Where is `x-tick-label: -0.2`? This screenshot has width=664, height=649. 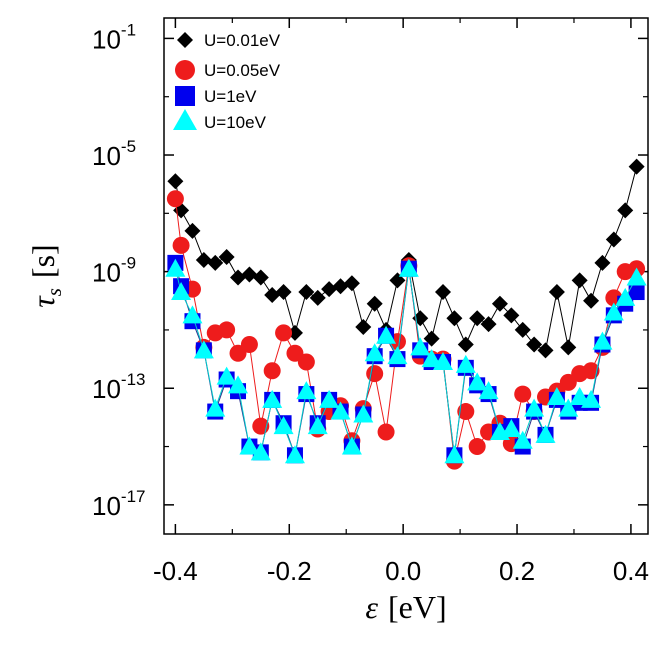
x-tick-label: -0.2 is located at coordinates (289, 571).